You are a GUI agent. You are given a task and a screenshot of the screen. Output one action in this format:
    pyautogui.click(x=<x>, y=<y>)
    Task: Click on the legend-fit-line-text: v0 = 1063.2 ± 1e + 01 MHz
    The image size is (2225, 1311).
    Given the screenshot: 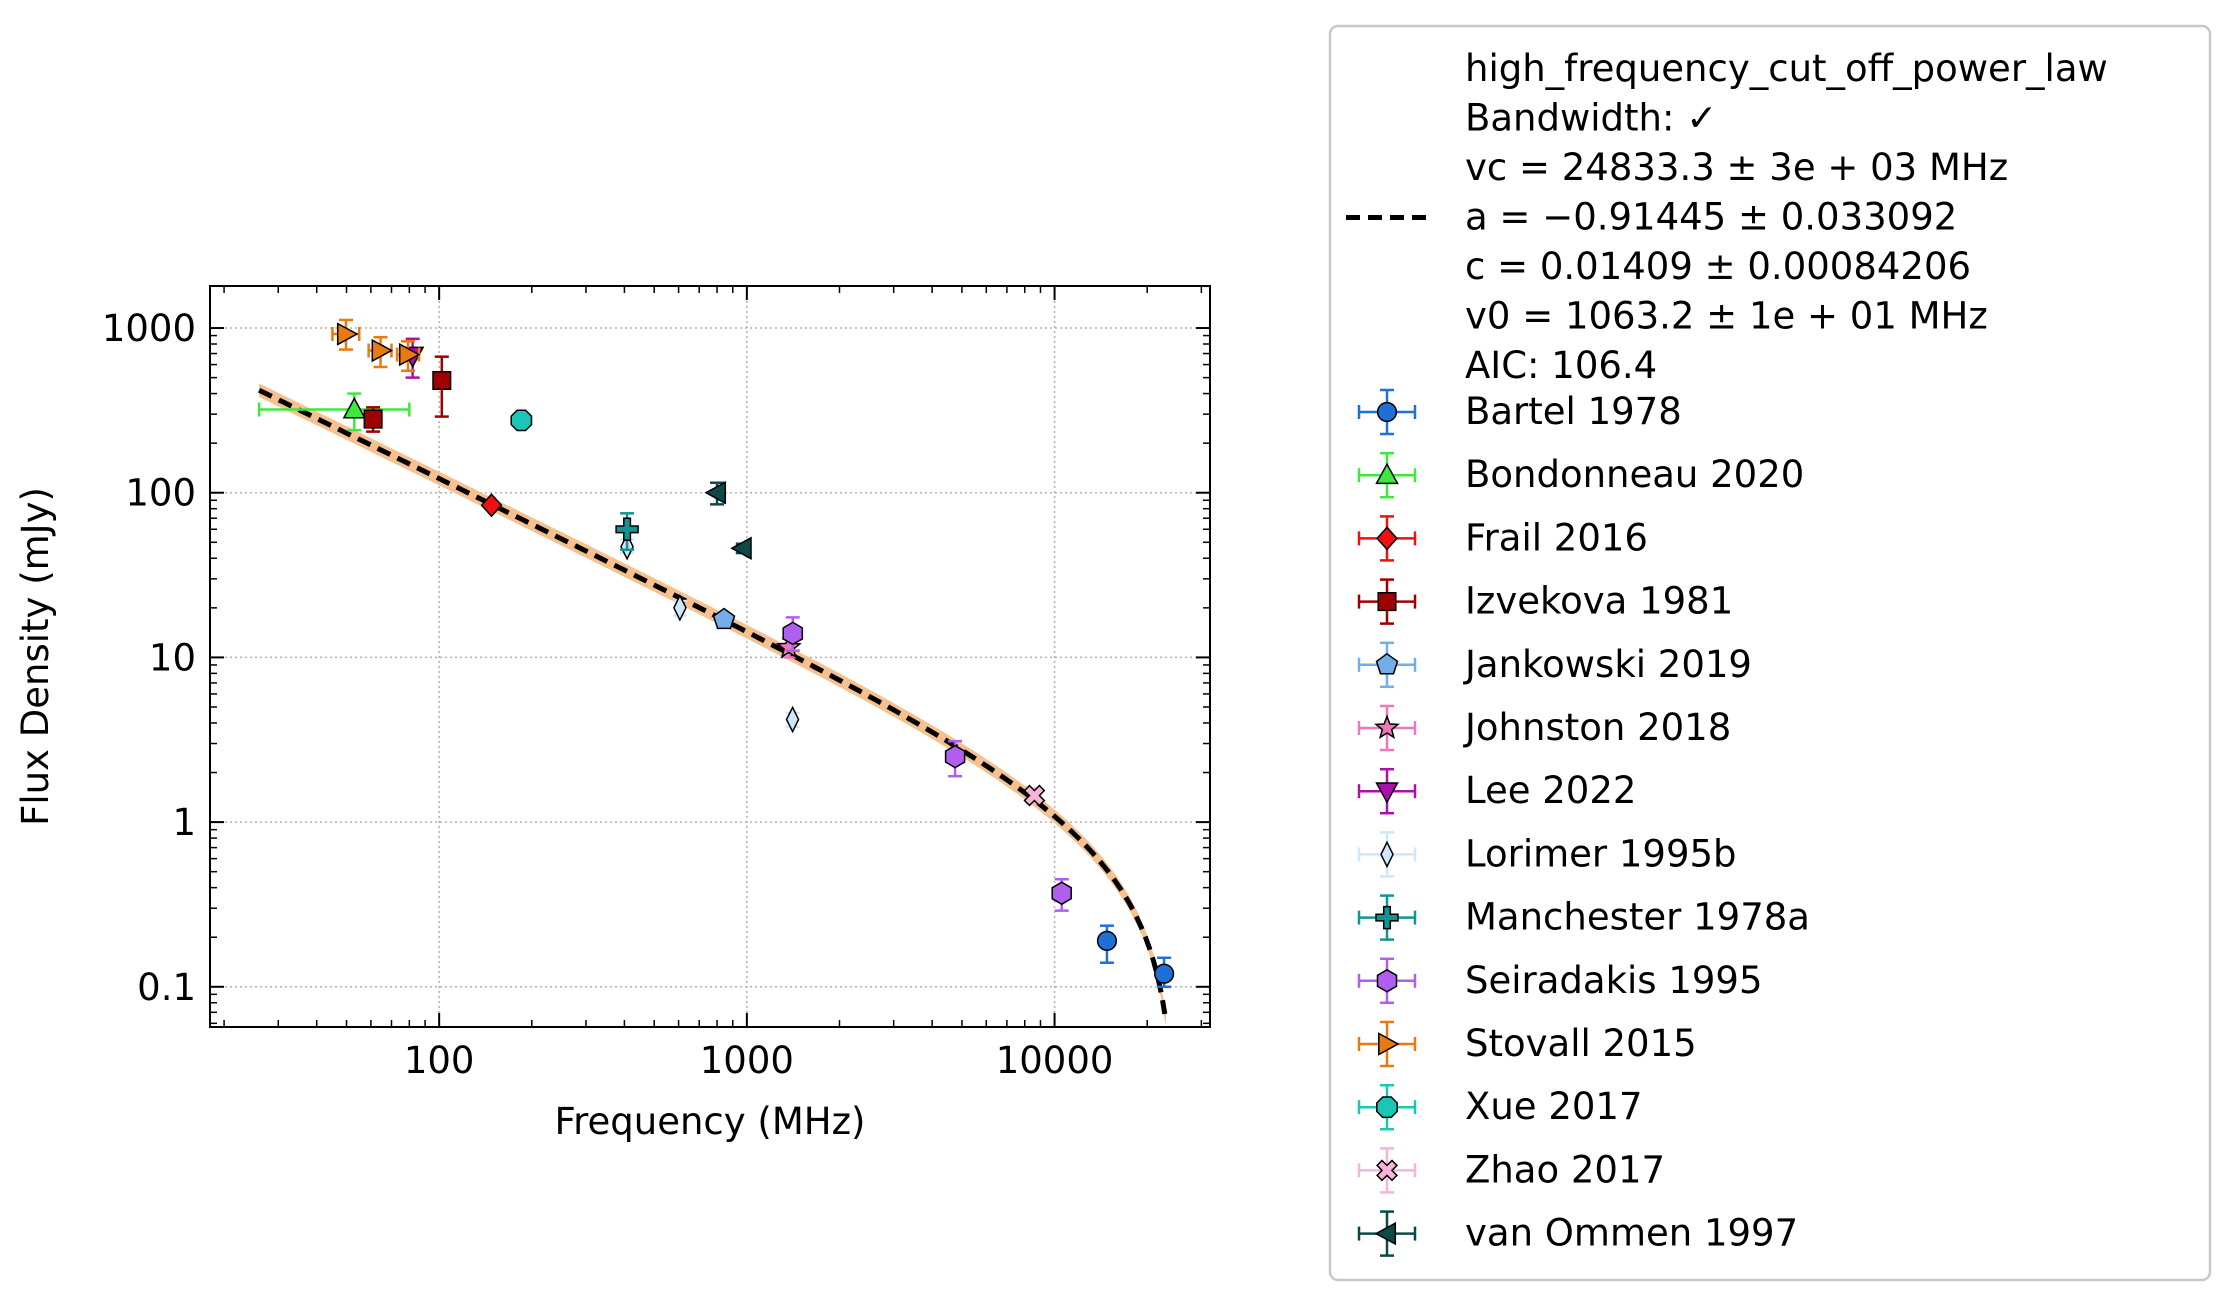 What is the action you would take?
    pyautogui.click(x=1726, y=316)
    